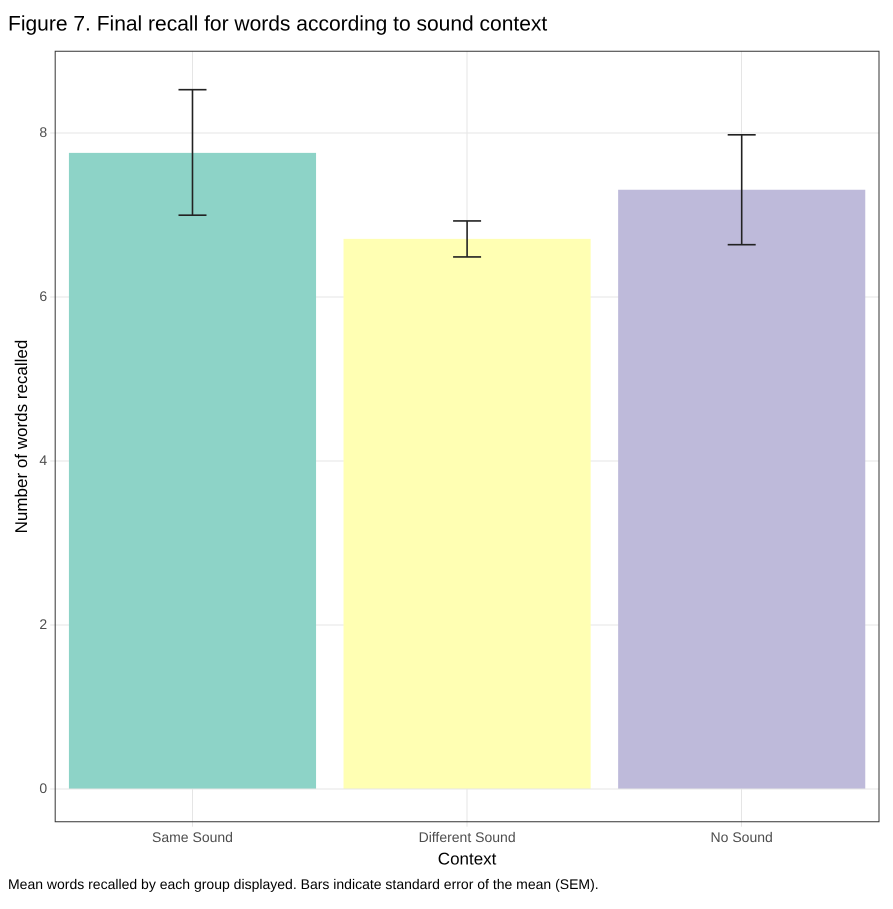 The image size is (893, 909). Describe the element at coordinates (43, 132) in the screenshot. I see `y-tick-label: 8` at that location.